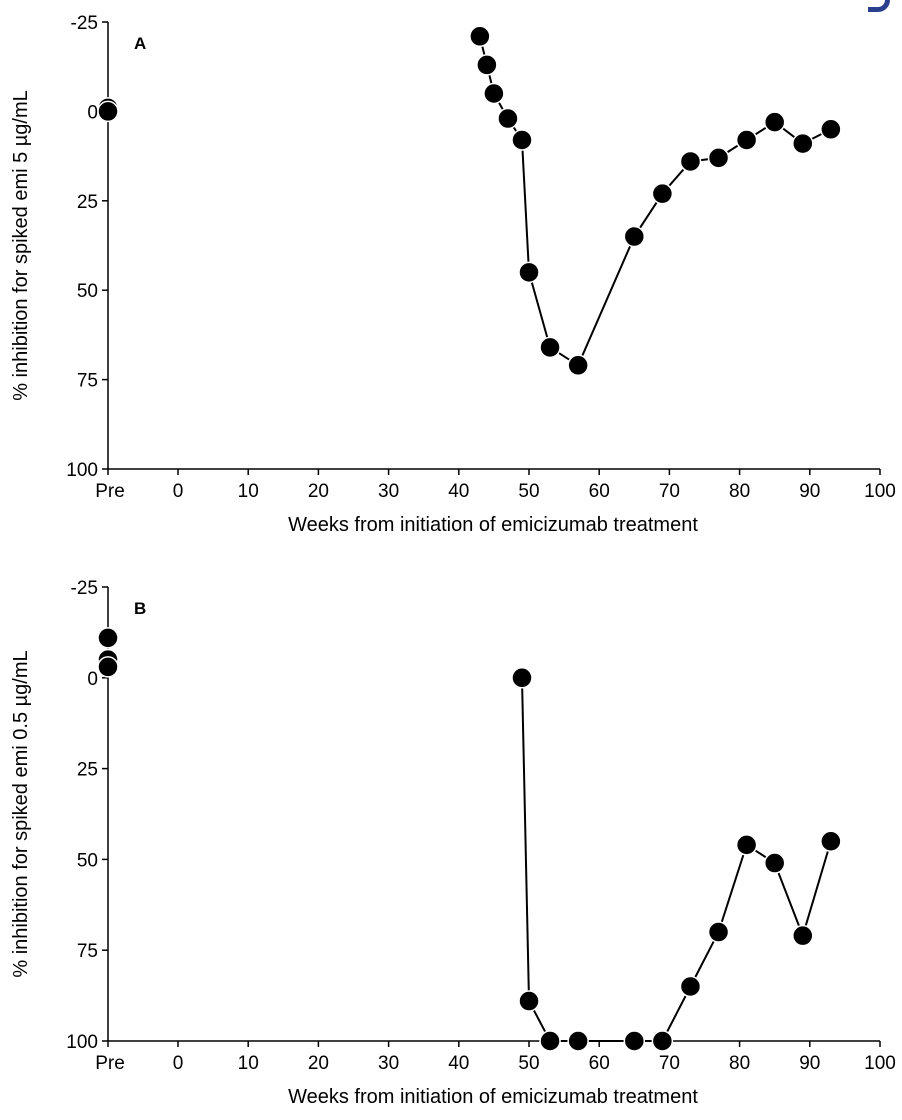  I want to click on panel-b-x-tick-label: 10, so click(248, 1063).